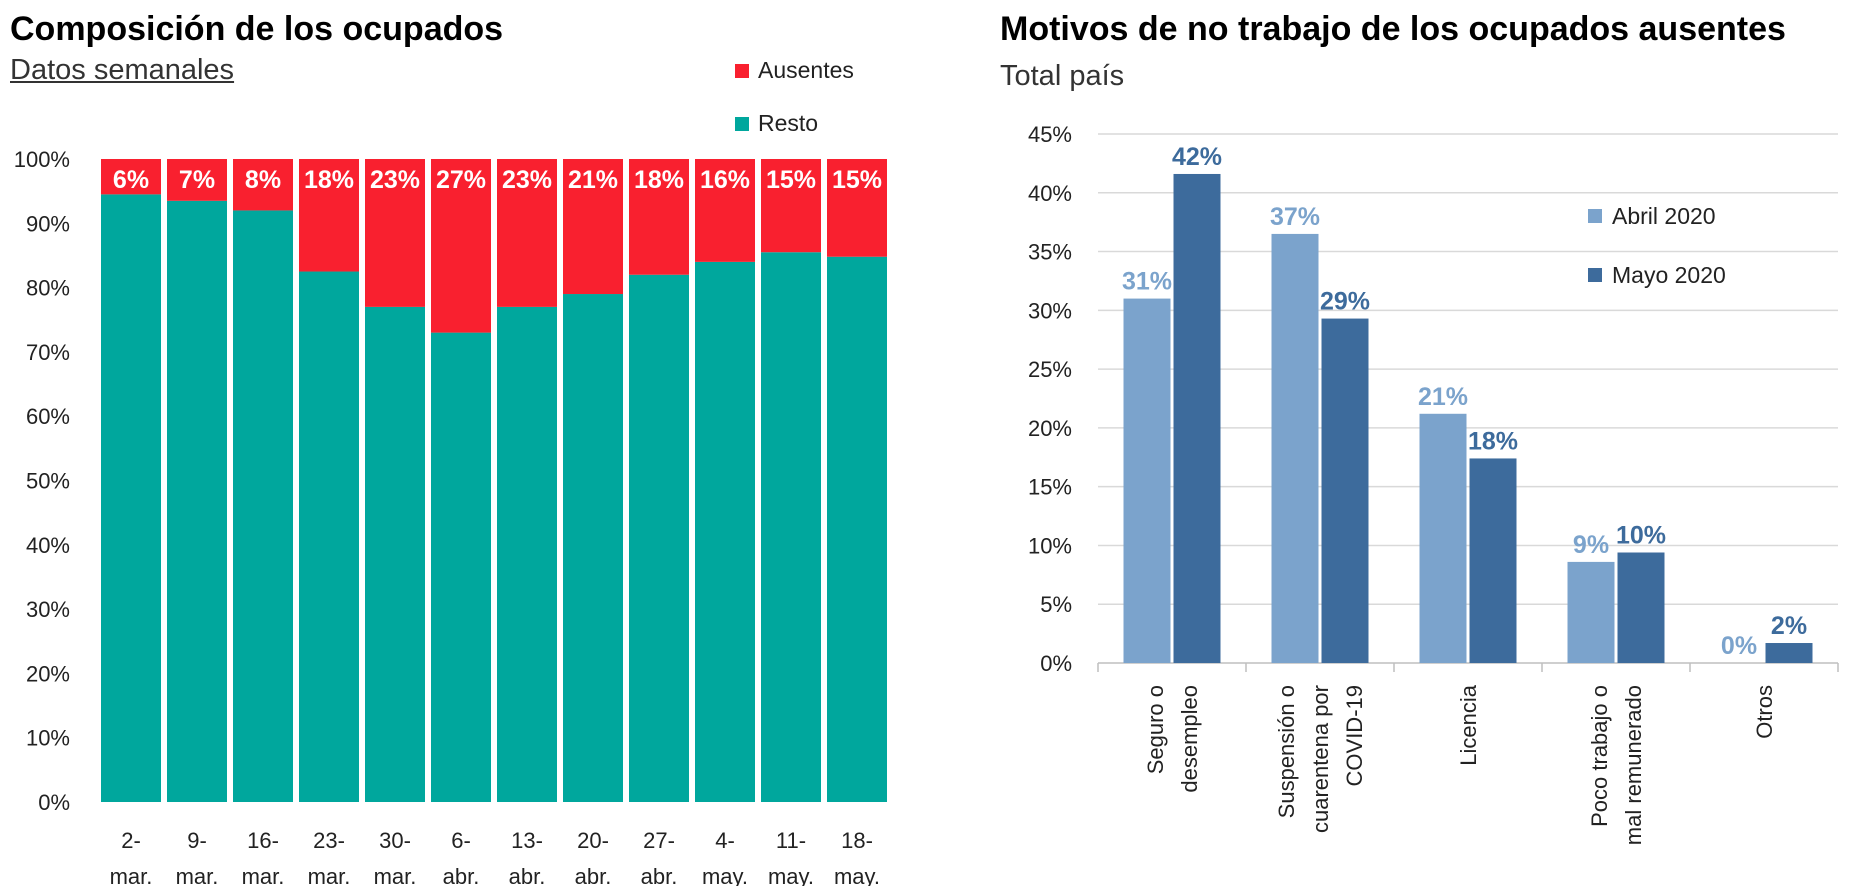  I want to click on left-x-tick-label: 20-, so click(593, 840).